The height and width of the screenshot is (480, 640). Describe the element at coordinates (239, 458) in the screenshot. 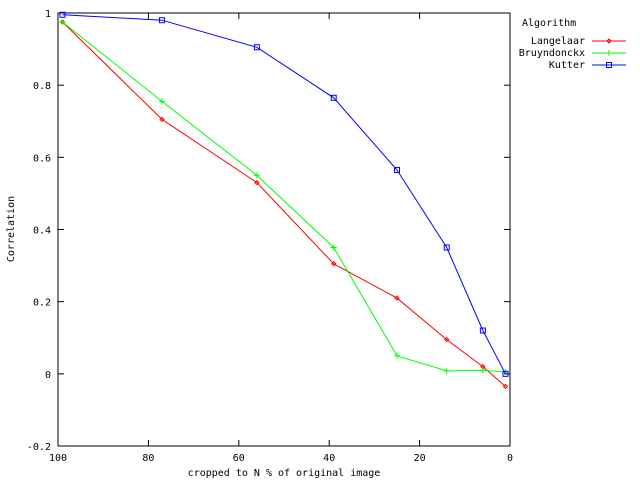

I see `x-tick-label: 60` at that location.